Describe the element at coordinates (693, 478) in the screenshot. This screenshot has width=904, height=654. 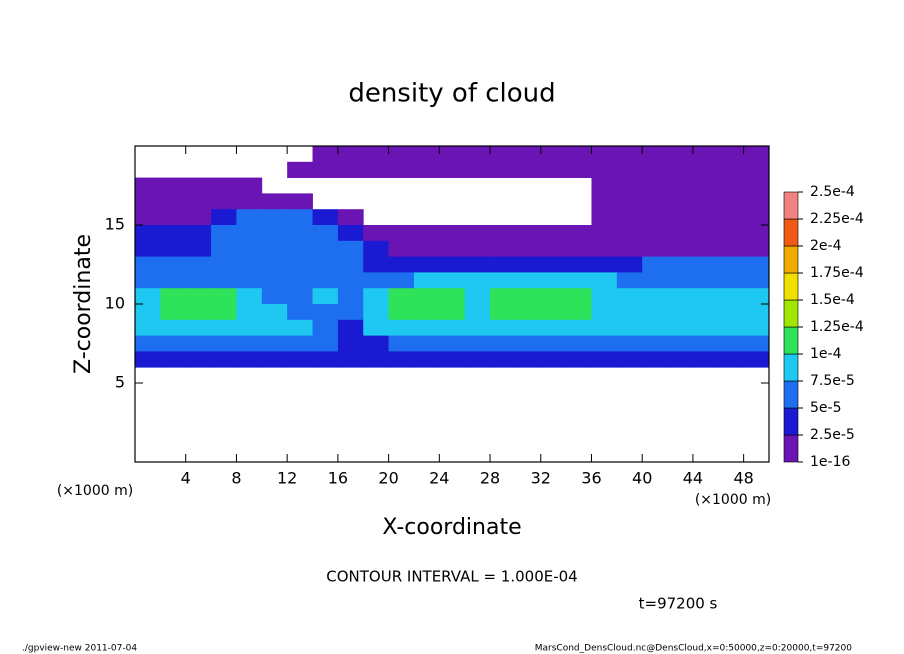
I see `x-tick-label: 44` at that location.